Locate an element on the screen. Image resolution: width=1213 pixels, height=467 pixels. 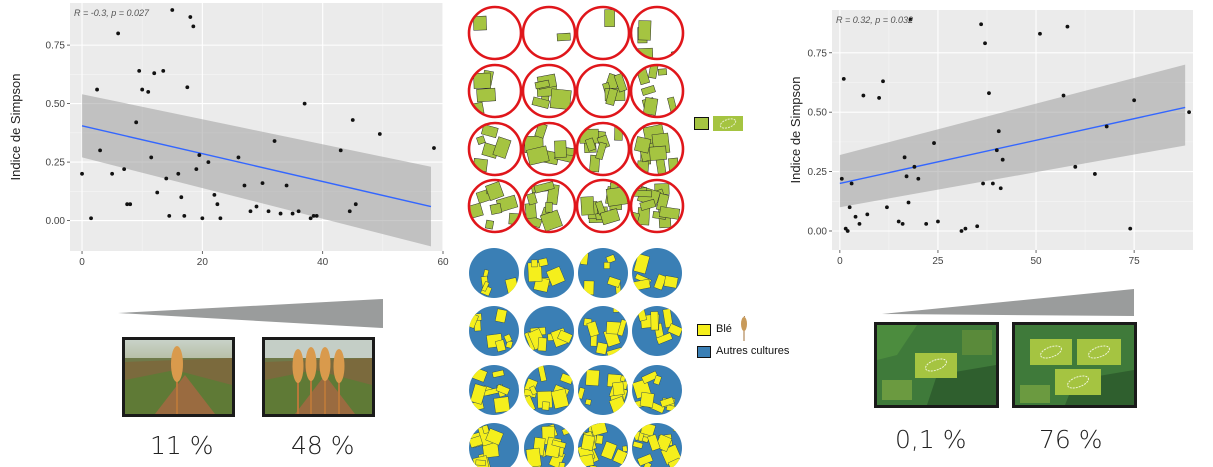
right-tick-label-x: 50 is located at coordinates (1036, 261).